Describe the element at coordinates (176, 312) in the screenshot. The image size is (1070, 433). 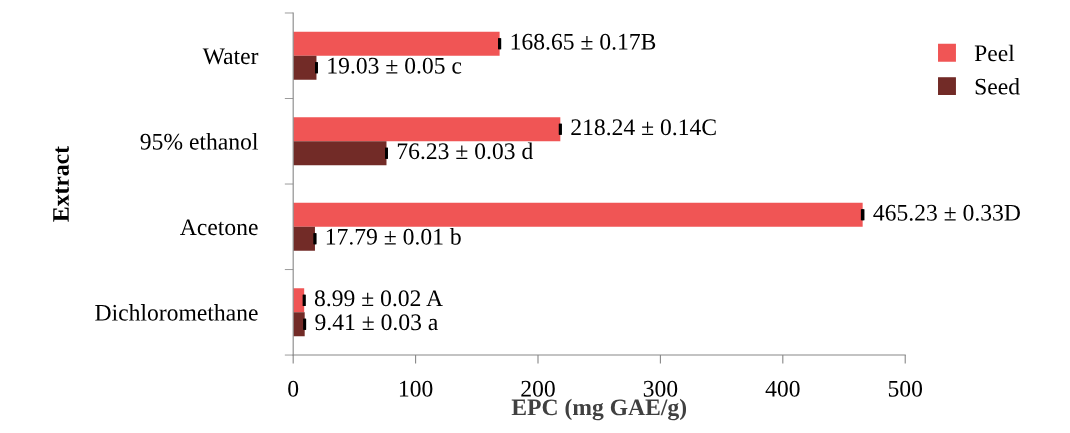
I see `y-tick-label: Dichloromethane` at that location.